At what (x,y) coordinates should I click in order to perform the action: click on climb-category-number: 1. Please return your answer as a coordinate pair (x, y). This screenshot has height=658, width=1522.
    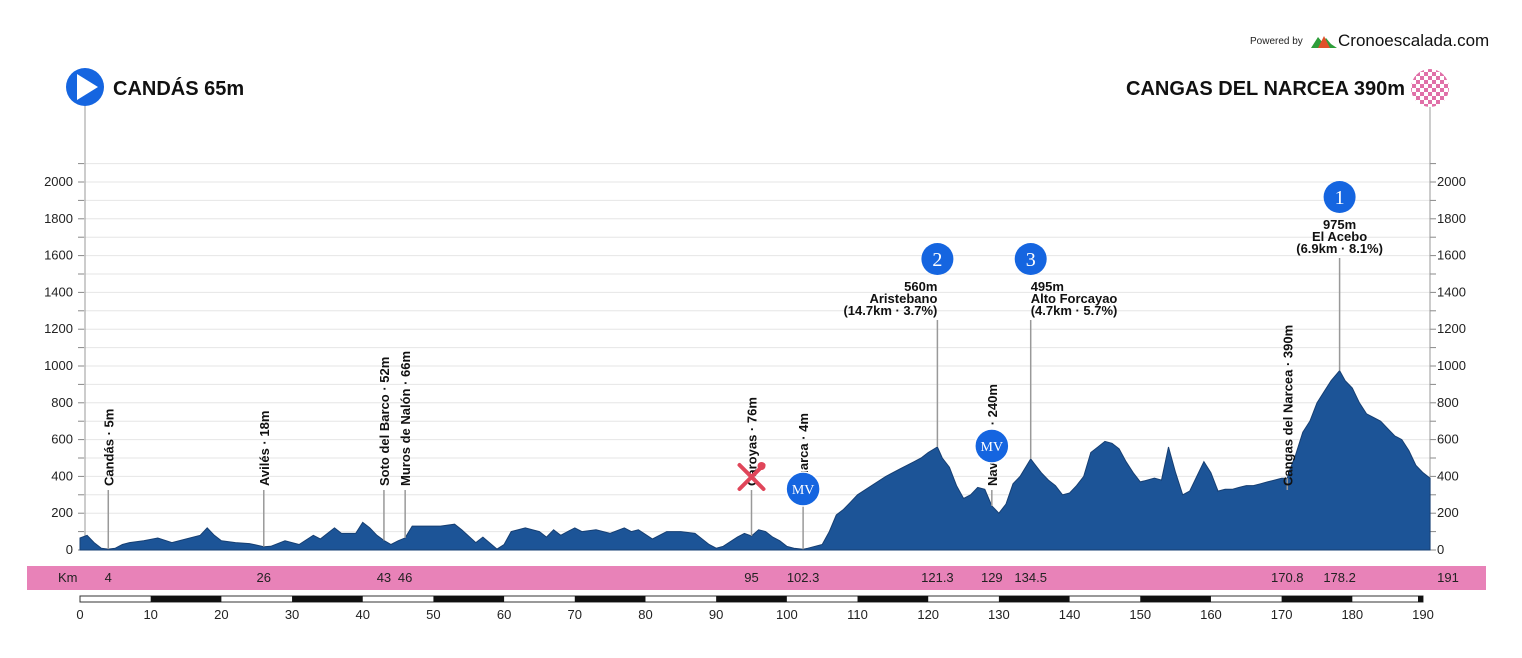
    Looking at the image, I should click on (1340, 198).